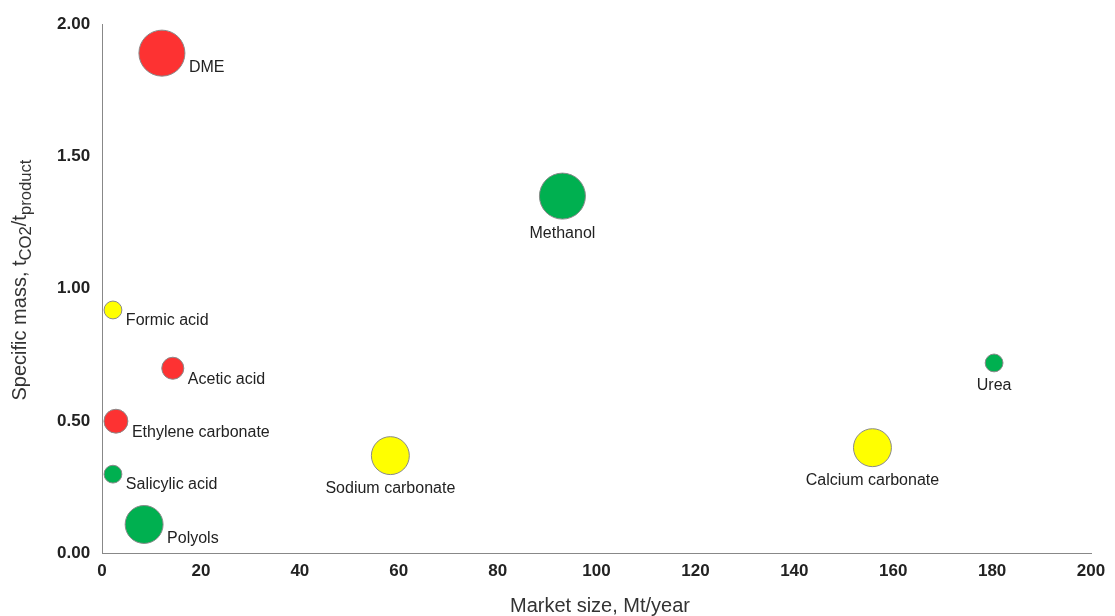 The height and width of the screenshot is (616, 1115). I want to click on annotation: Salicylic acid, so click(171, 484).